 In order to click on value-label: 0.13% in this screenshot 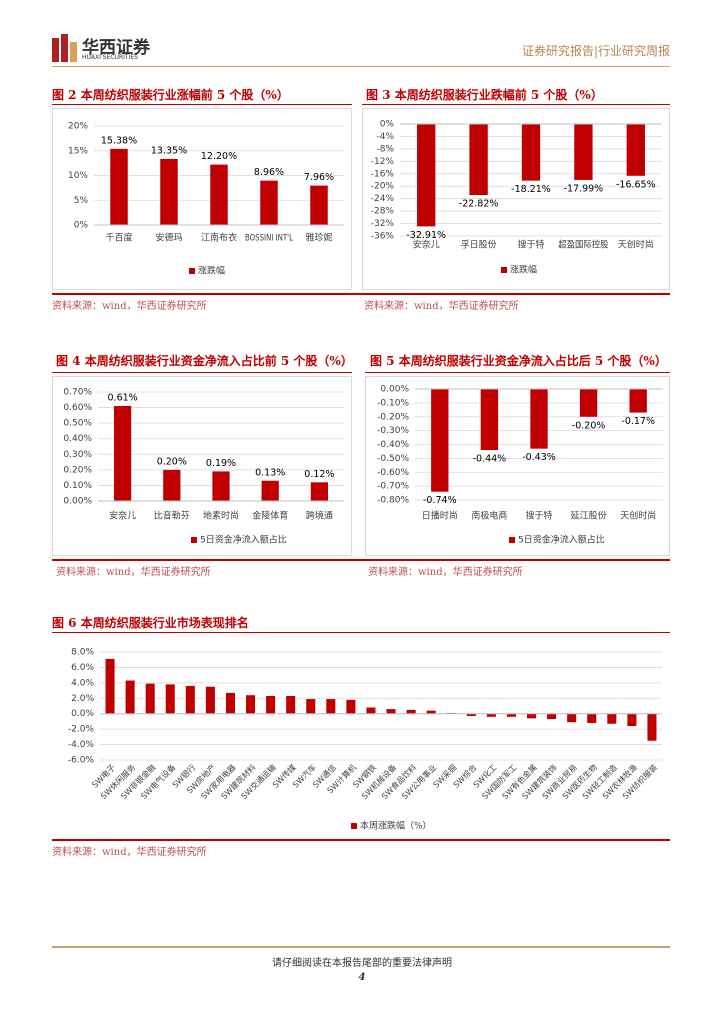, I will do `click(270, 472)`.